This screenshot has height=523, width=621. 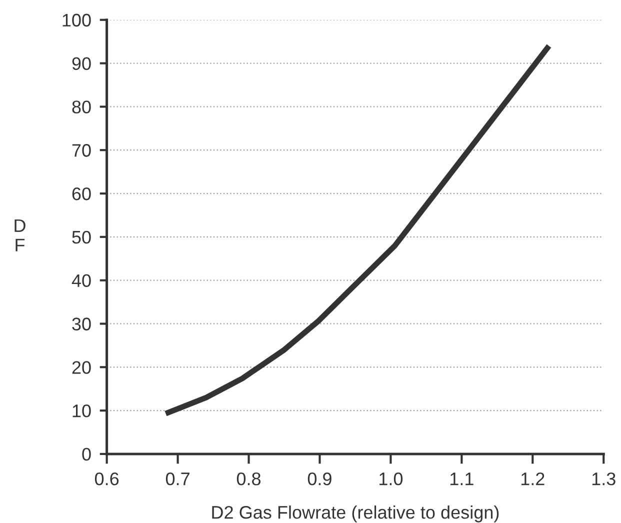 What do you see at coordinates (532, 479) in the screenshot?
I see `x-tick-label: 1.2` at bounding box center [532, 479].